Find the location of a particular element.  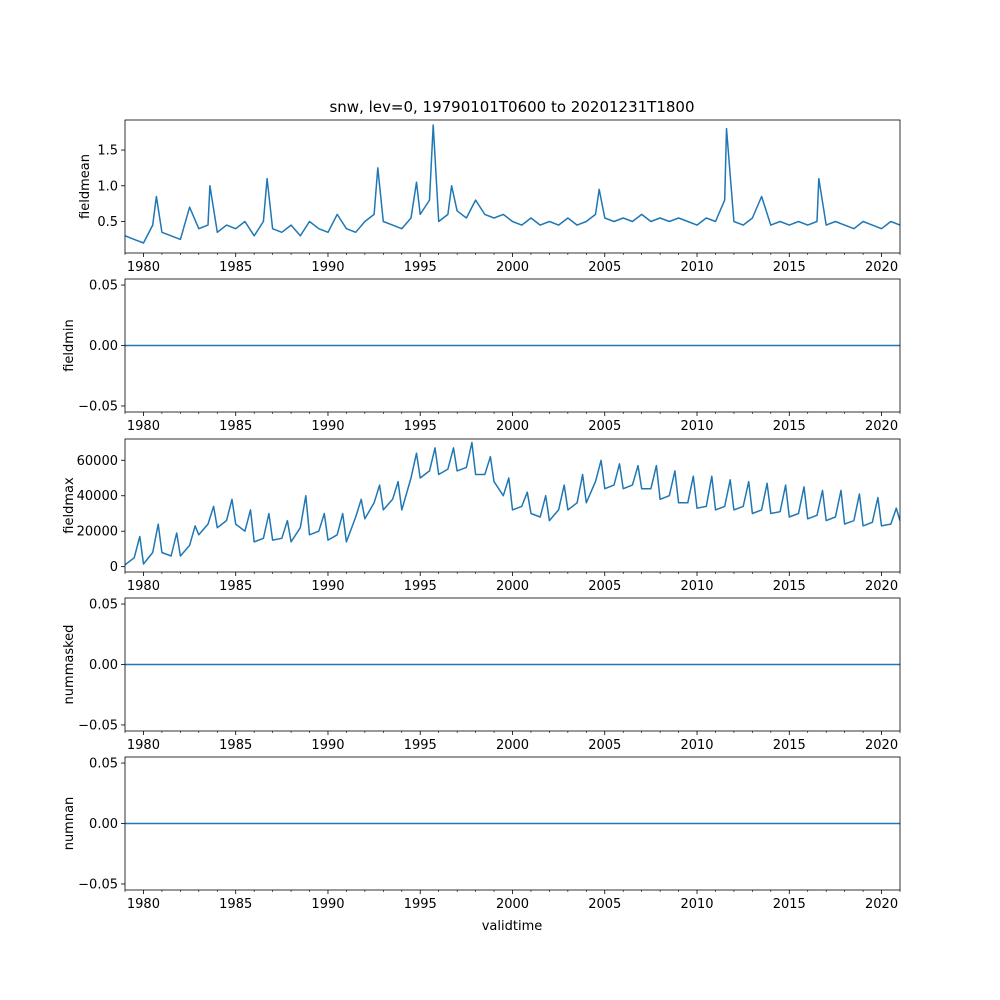

y-tick-label: 0.5 is located at coordinates (107, 222).